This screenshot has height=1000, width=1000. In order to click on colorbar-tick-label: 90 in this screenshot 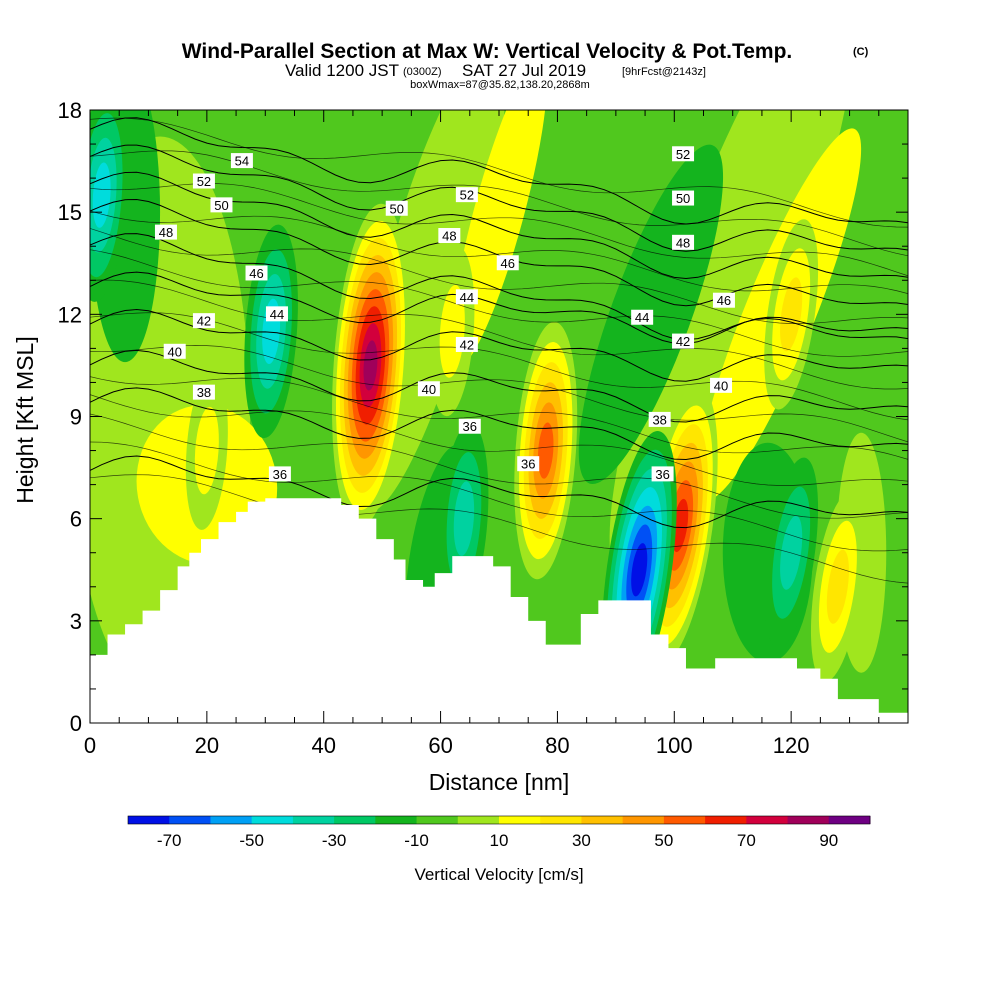, I will do `click(828, 840)`.